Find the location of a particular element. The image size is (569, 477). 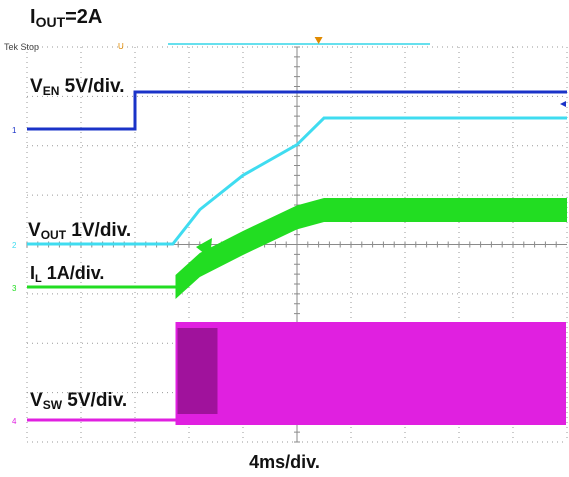

trace-label: VSW 5V/div. is located at coordinates (78, 401).